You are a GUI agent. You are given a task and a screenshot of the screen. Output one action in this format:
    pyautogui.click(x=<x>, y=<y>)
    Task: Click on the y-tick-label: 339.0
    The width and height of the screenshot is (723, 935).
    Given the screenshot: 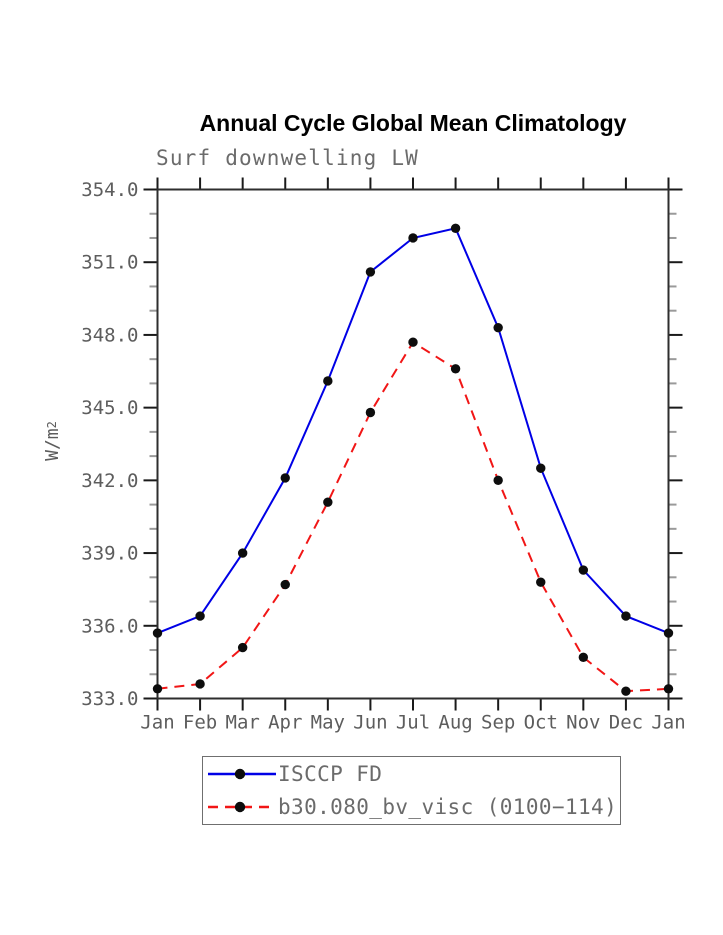 What is the action you would take?
    pyautogui.click(x=109, y=554)
    